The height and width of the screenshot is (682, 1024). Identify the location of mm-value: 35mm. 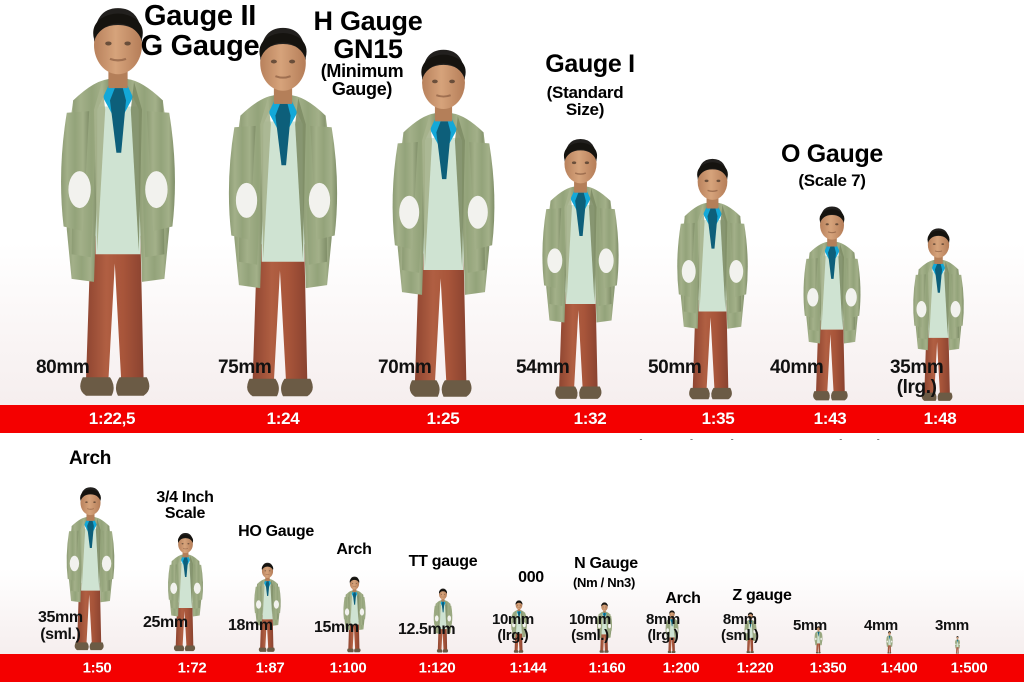
(917, 367).